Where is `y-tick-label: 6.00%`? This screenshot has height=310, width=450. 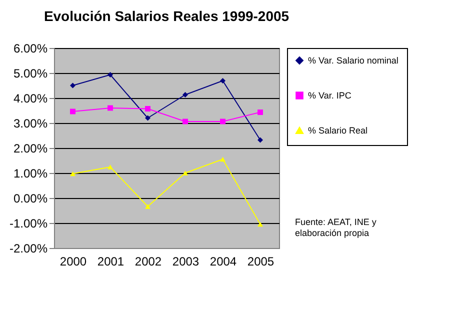 y-tick-label: 6.00% is located at coordinates (30, 49).